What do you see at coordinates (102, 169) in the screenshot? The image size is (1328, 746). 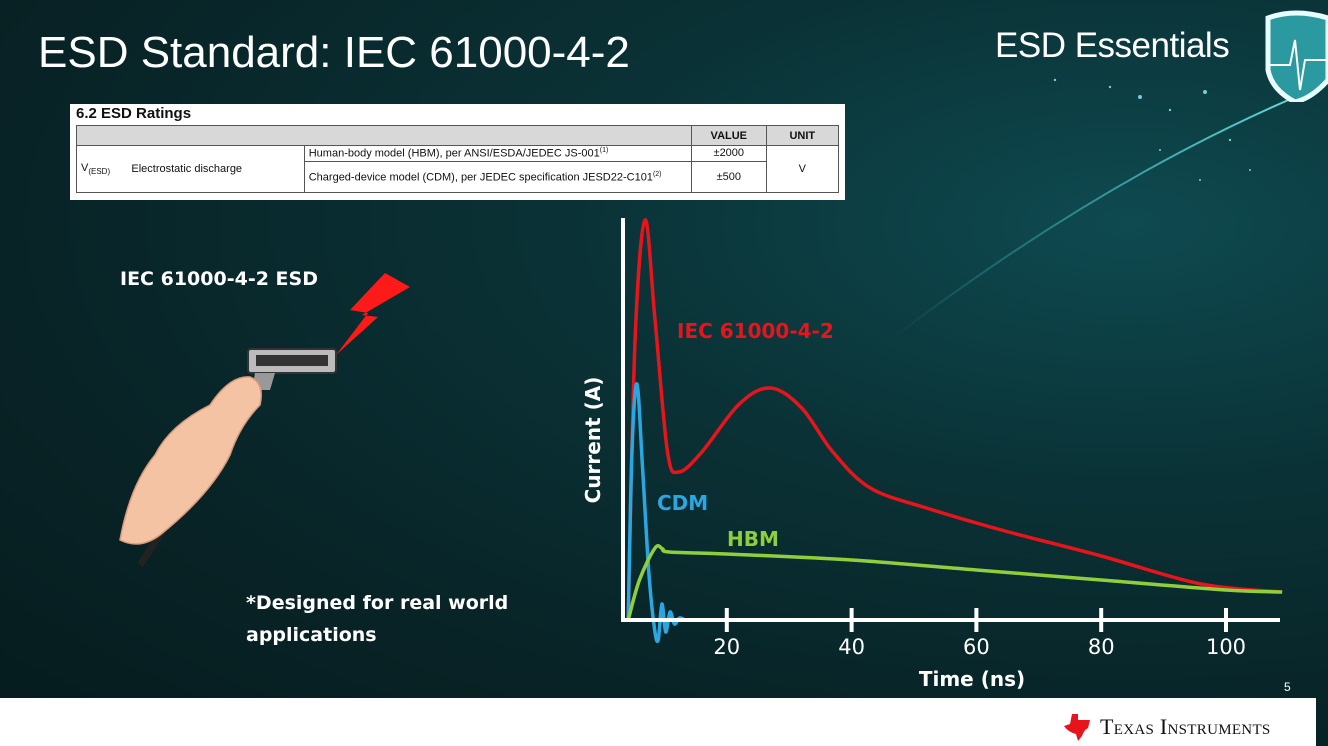 I see `symbol-cell: V(ESD)` at bounding box center [102, 169].